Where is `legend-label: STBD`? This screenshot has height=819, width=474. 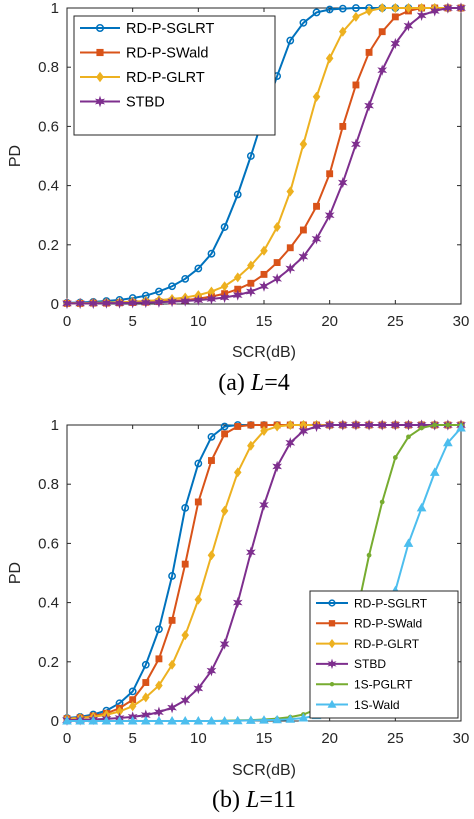 legend-label: STBD is located at coordinates (370, 664).